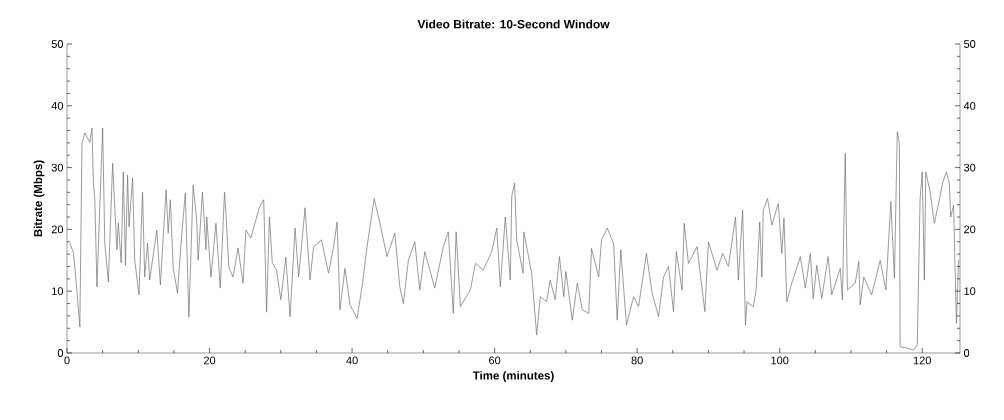  Describe the element at coordinates (57, 167) in the screenshot. I see `y-tick-label: 30` at that location.